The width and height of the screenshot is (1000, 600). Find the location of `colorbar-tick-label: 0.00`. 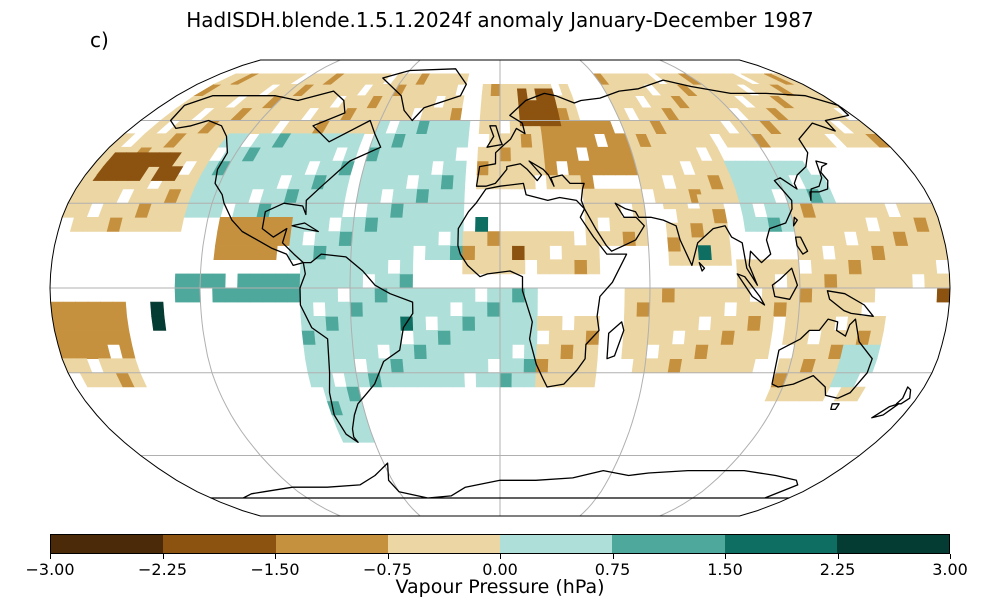

colorbar-tick-label: 0.00 is located at coordinates (500, 569).